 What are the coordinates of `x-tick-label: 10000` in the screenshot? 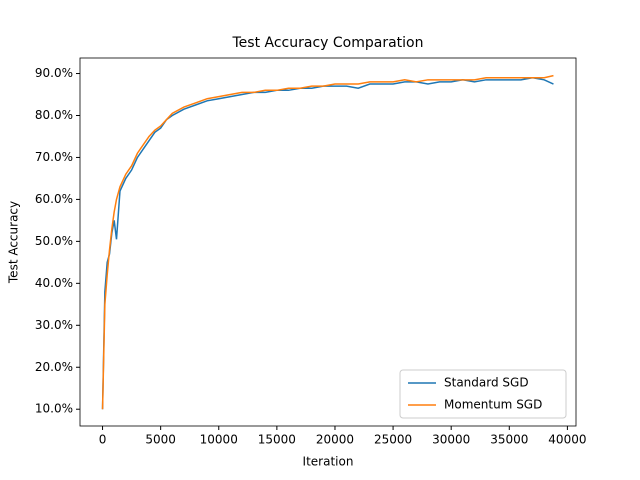 It's located at (219, 440).